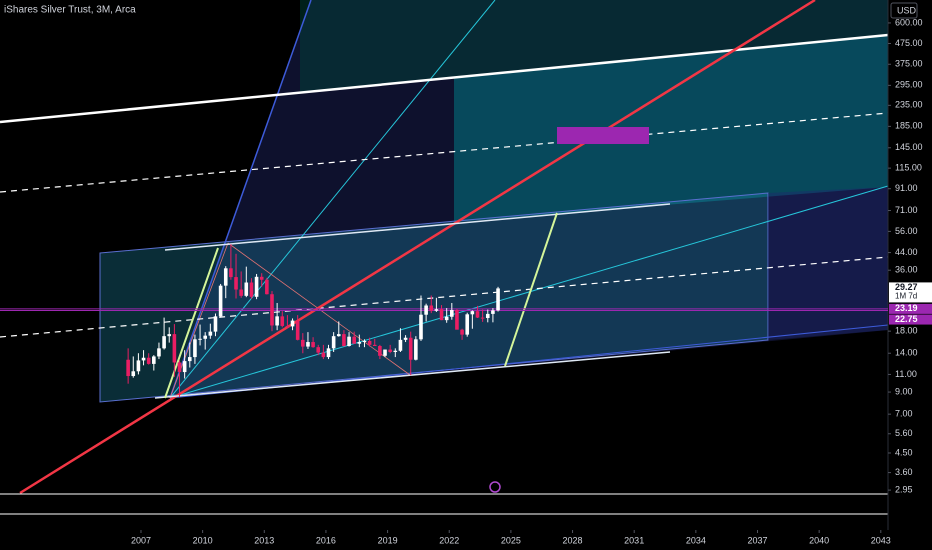 The height and width of the screenshot is (550, 932). What do you see at coordinates (819, 540) in the screenshot?
I see `x-tick-label: 2040` at bounding box center [819, 540].